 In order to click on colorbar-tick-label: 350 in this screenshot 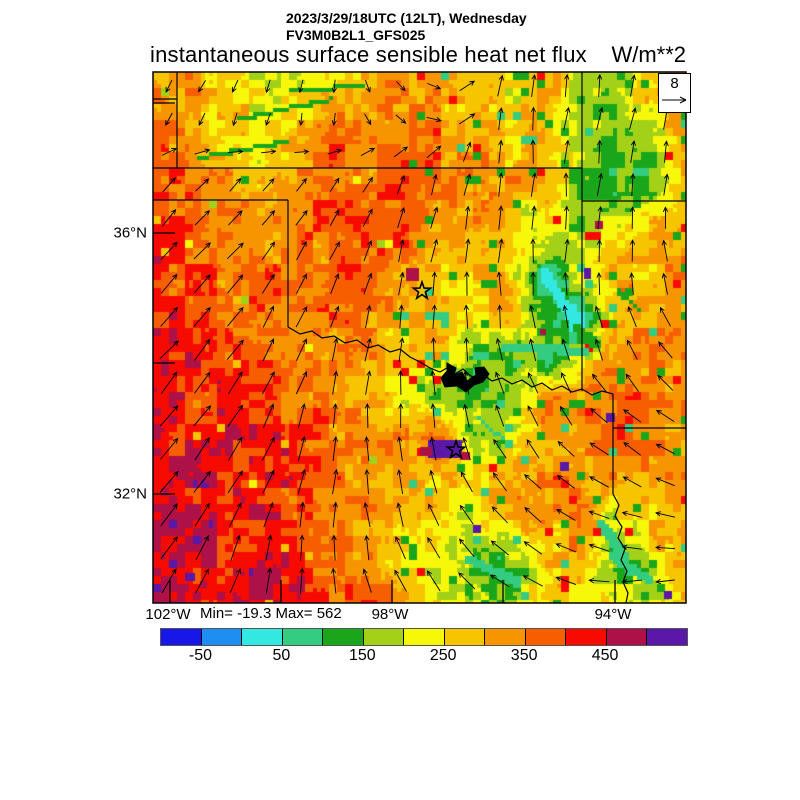, I will do `click(524, 655)`.